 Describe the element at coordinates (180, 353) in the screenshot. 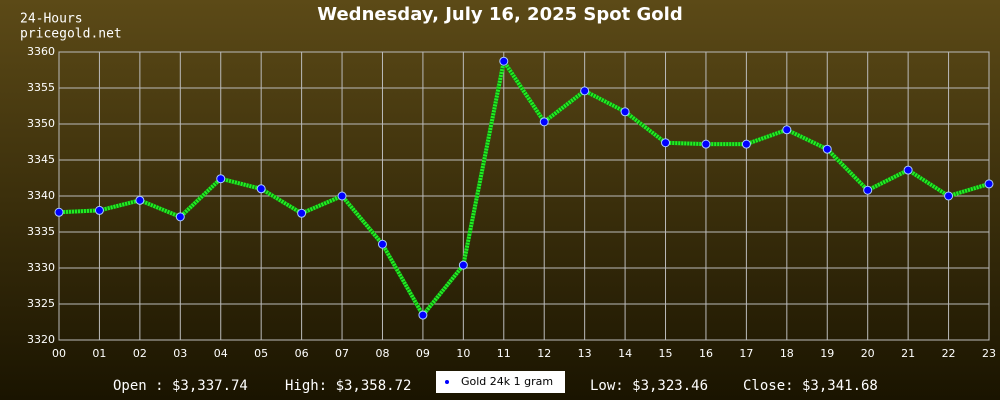

I see `x-tick-label: 03` at that location.